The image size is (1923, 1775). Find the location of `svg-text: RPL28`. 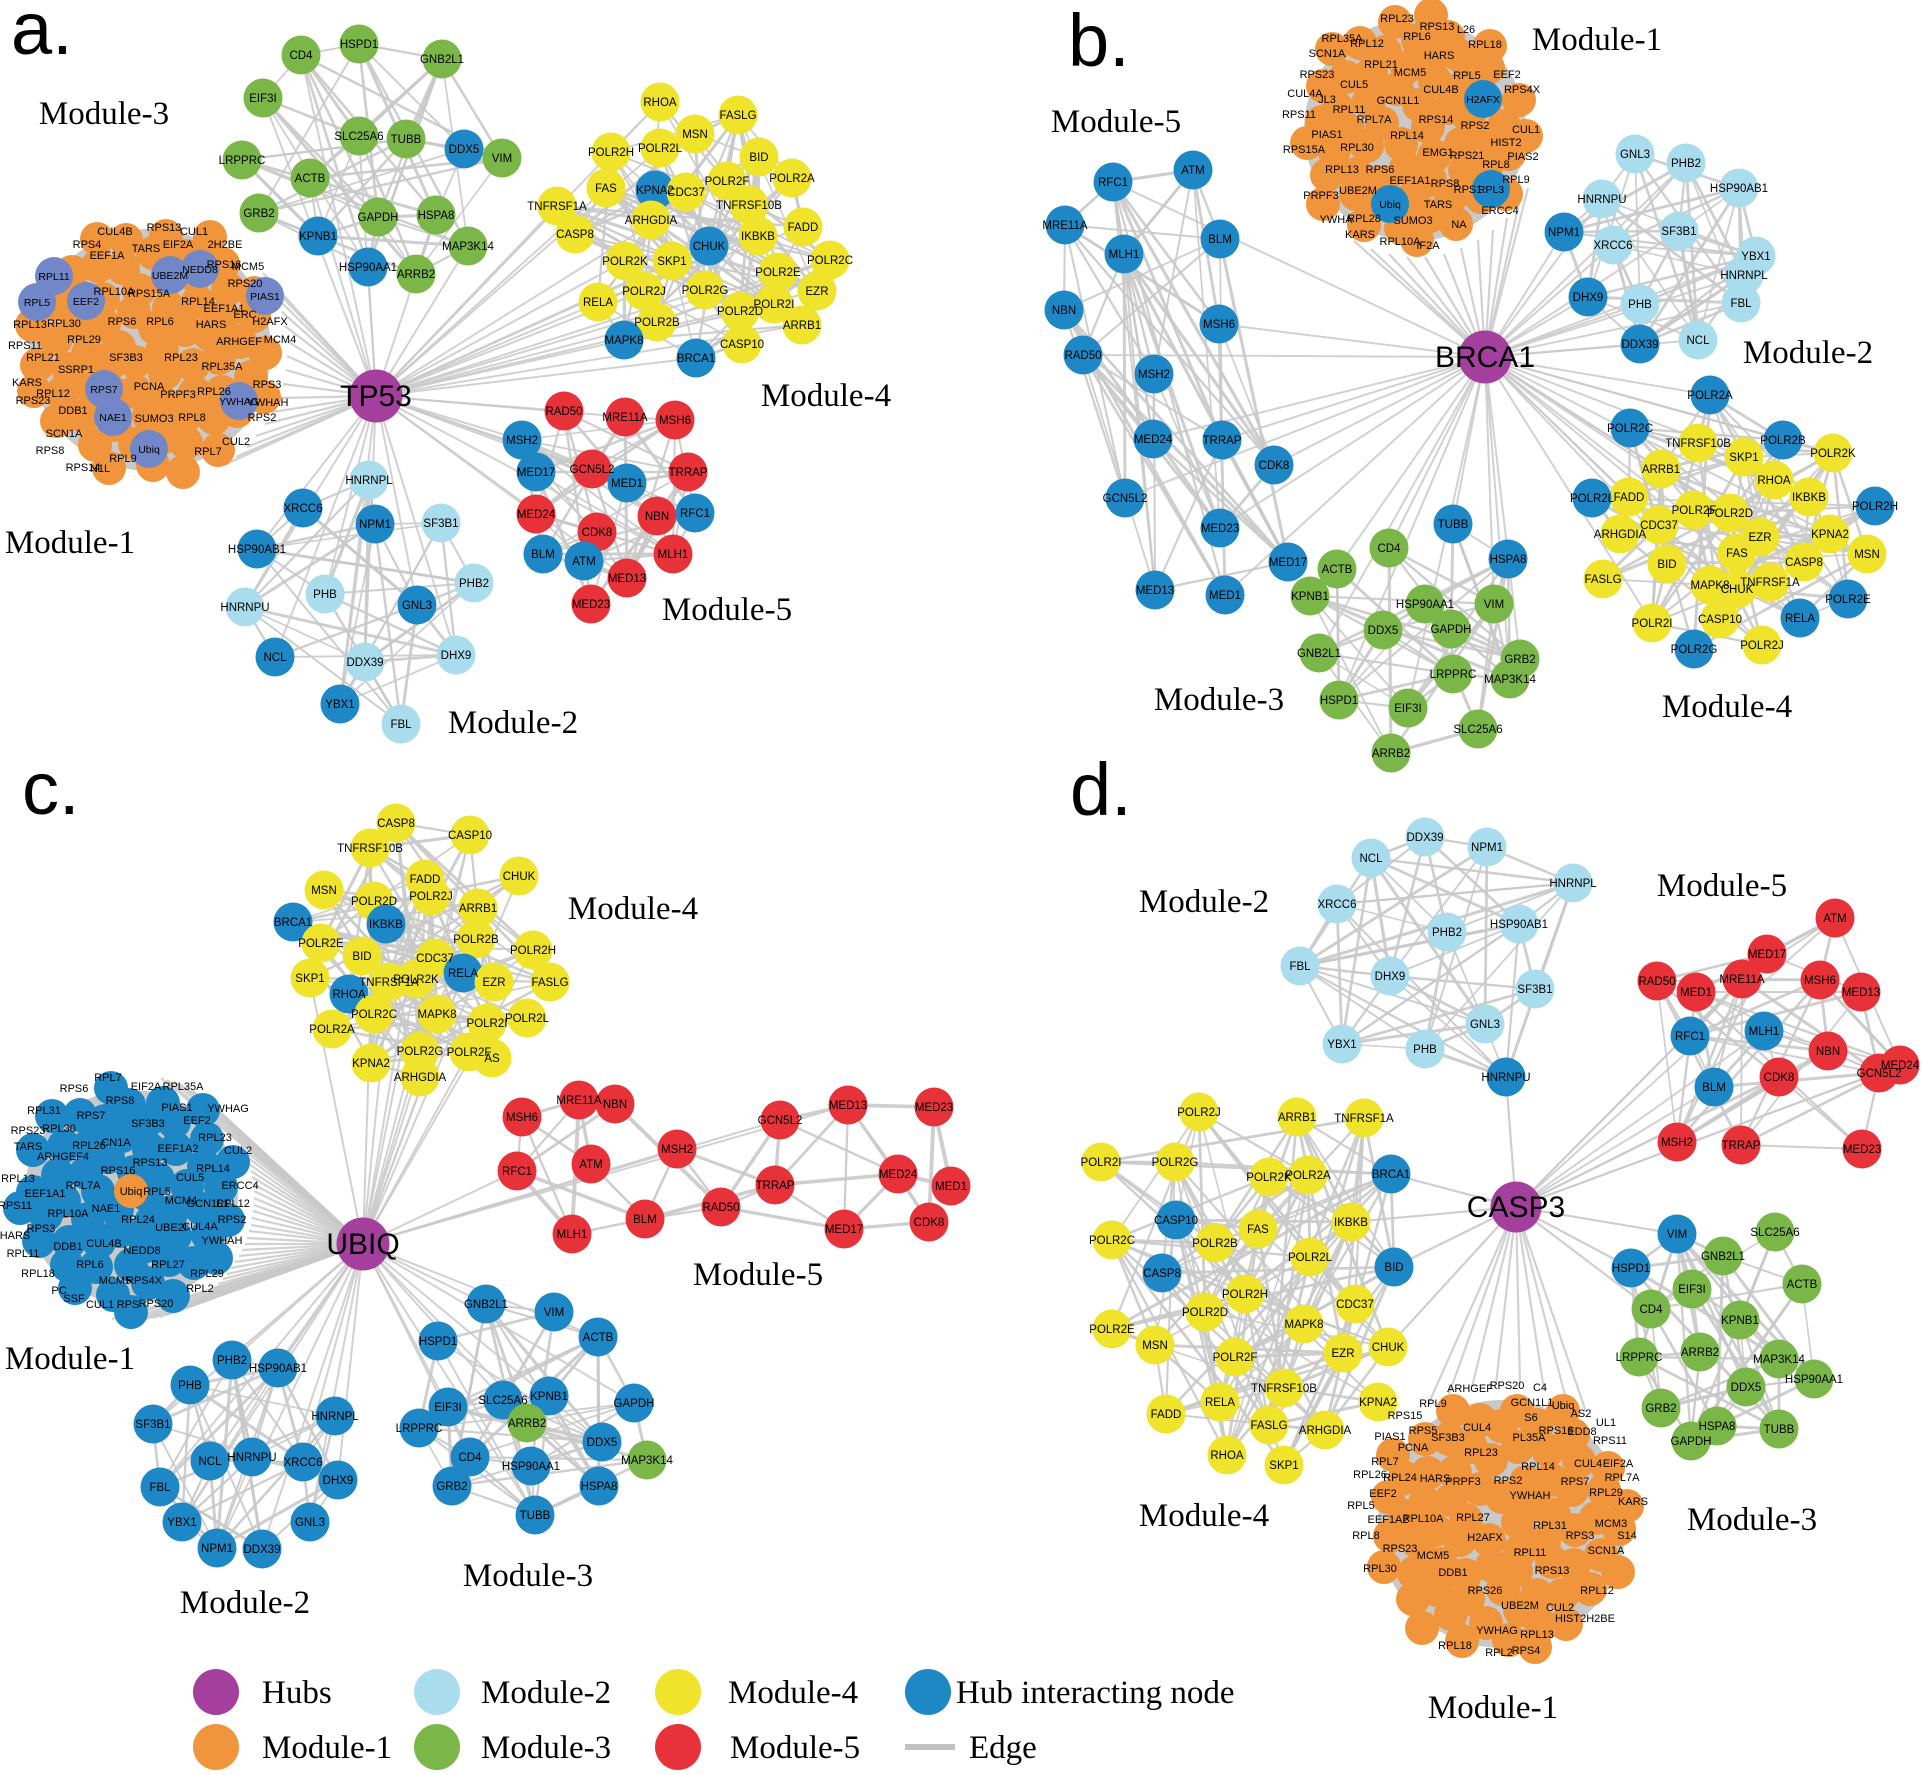

svg-text: RPL28 is located at coordinates (1364, 219).